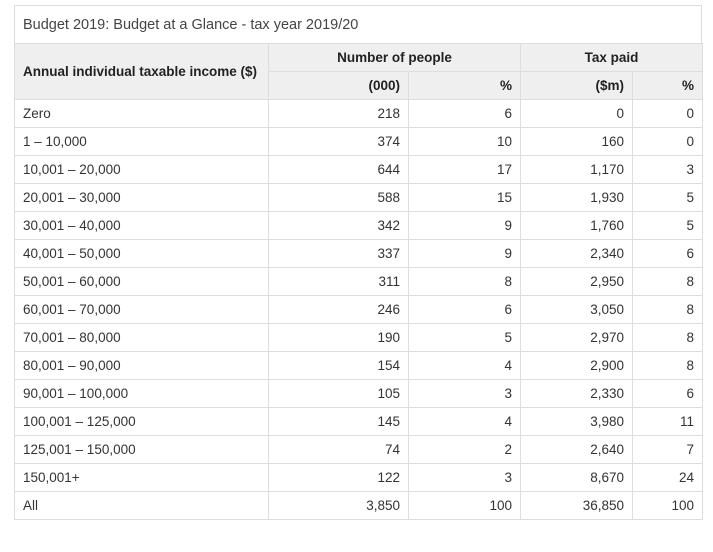 This screenshot has width=713, height=552. Describe the element at coordinates (577, 197) in the screenshot. I see `table-cell: 1,930` at that location.